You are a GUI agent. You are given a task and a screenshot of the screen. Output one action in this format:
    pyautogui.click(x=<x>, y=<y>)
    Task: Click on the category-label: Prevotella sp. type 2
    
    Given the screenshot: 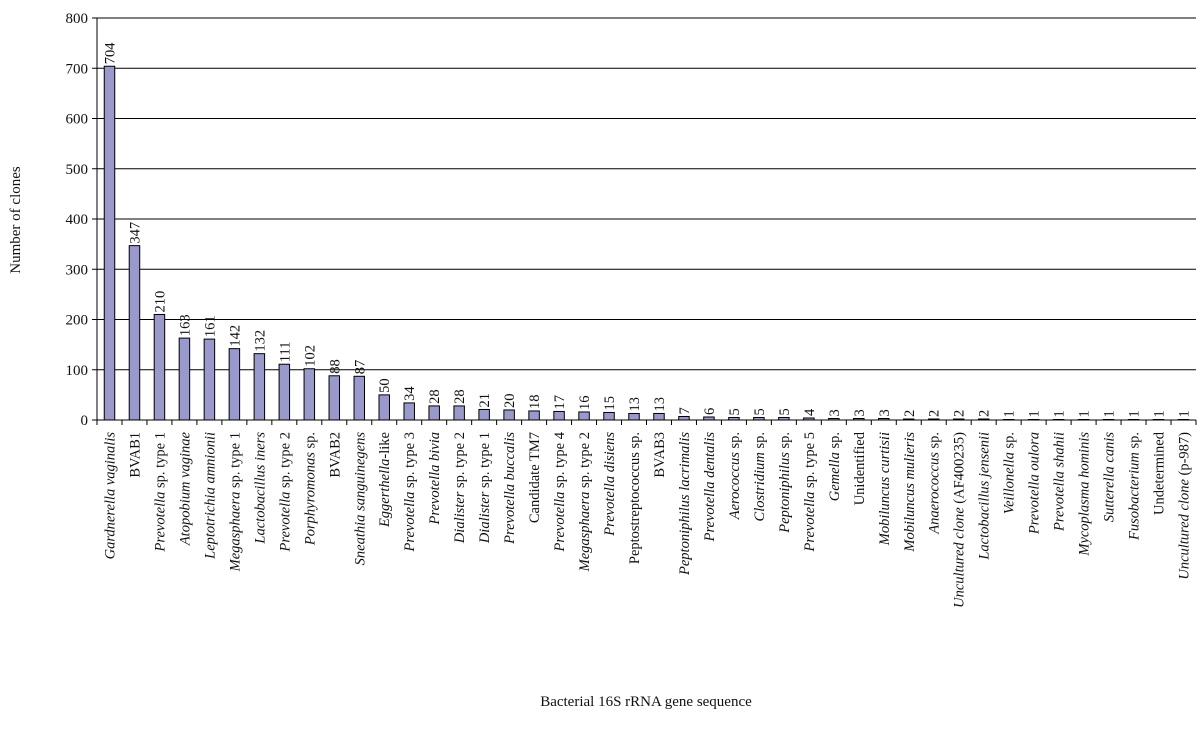 What is the action you would take?
    pyautogui.click(x=285, y=492)
    